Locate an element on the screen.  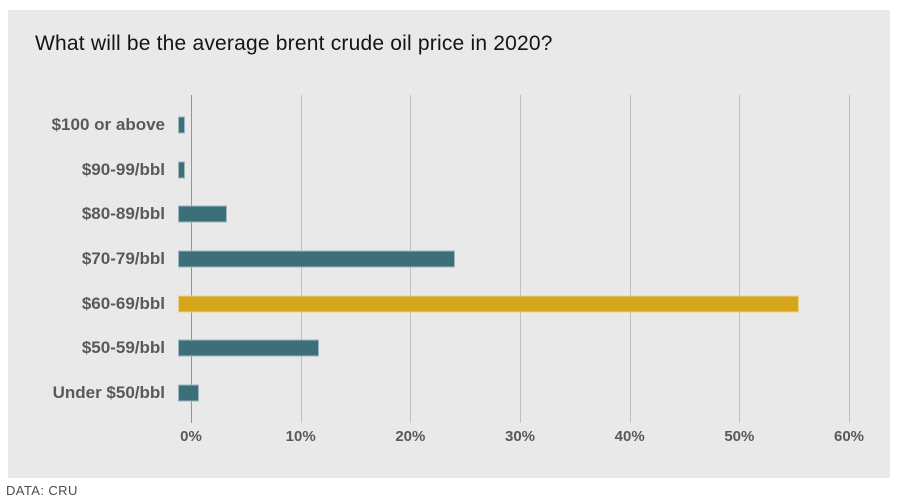
x-tick-label: 30% is located at coordinates (520, 436).